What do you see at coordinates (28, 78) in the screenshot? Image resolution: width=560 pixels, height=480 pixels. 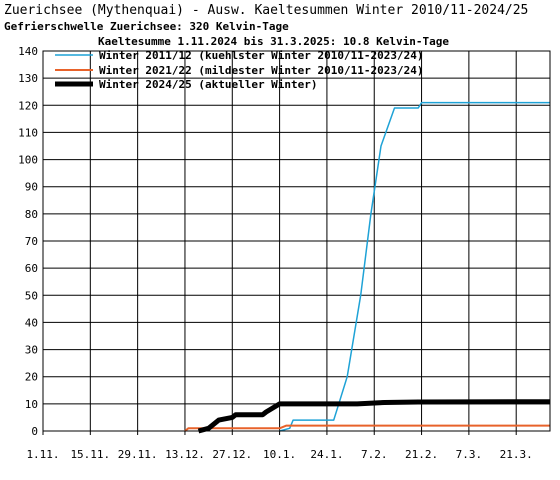 I see `y-tick-label: 130` at bounding box center [28, 78].